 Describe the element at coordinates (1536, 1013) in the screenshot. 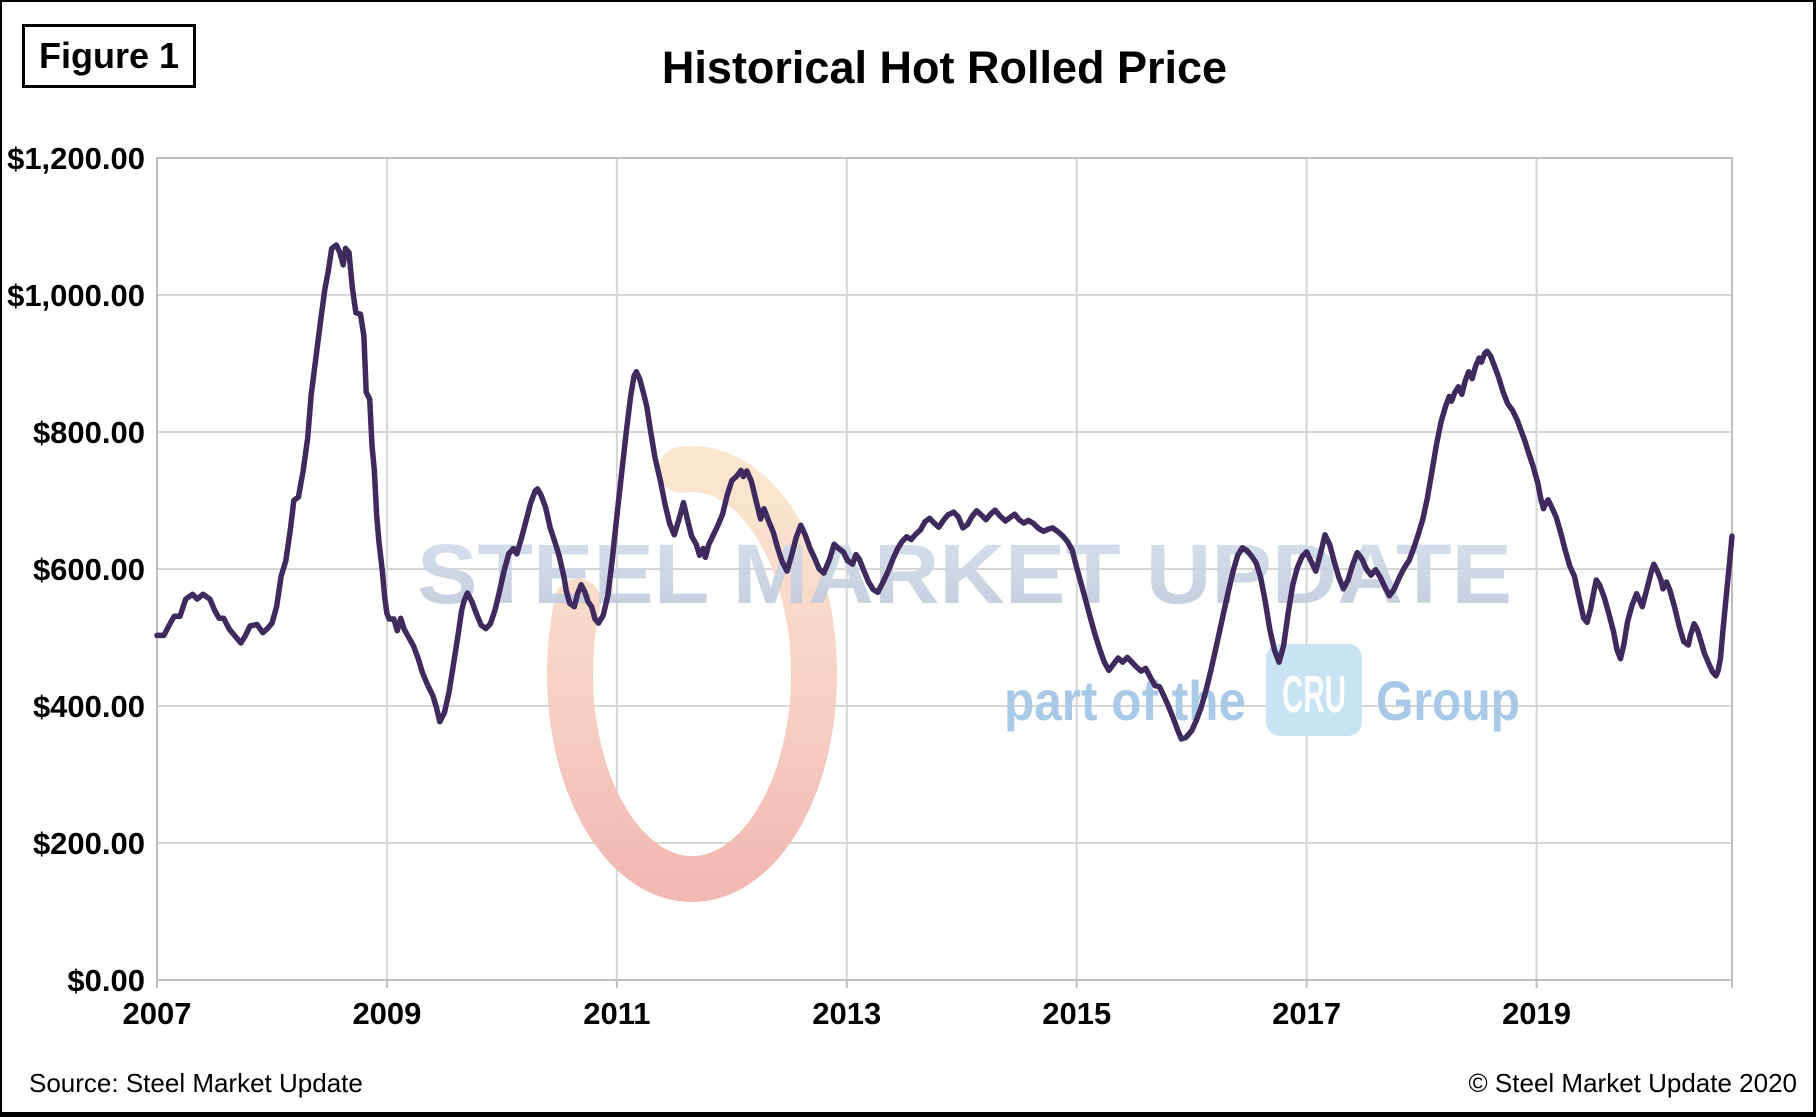

I see `svg-text: 2019` at that location.